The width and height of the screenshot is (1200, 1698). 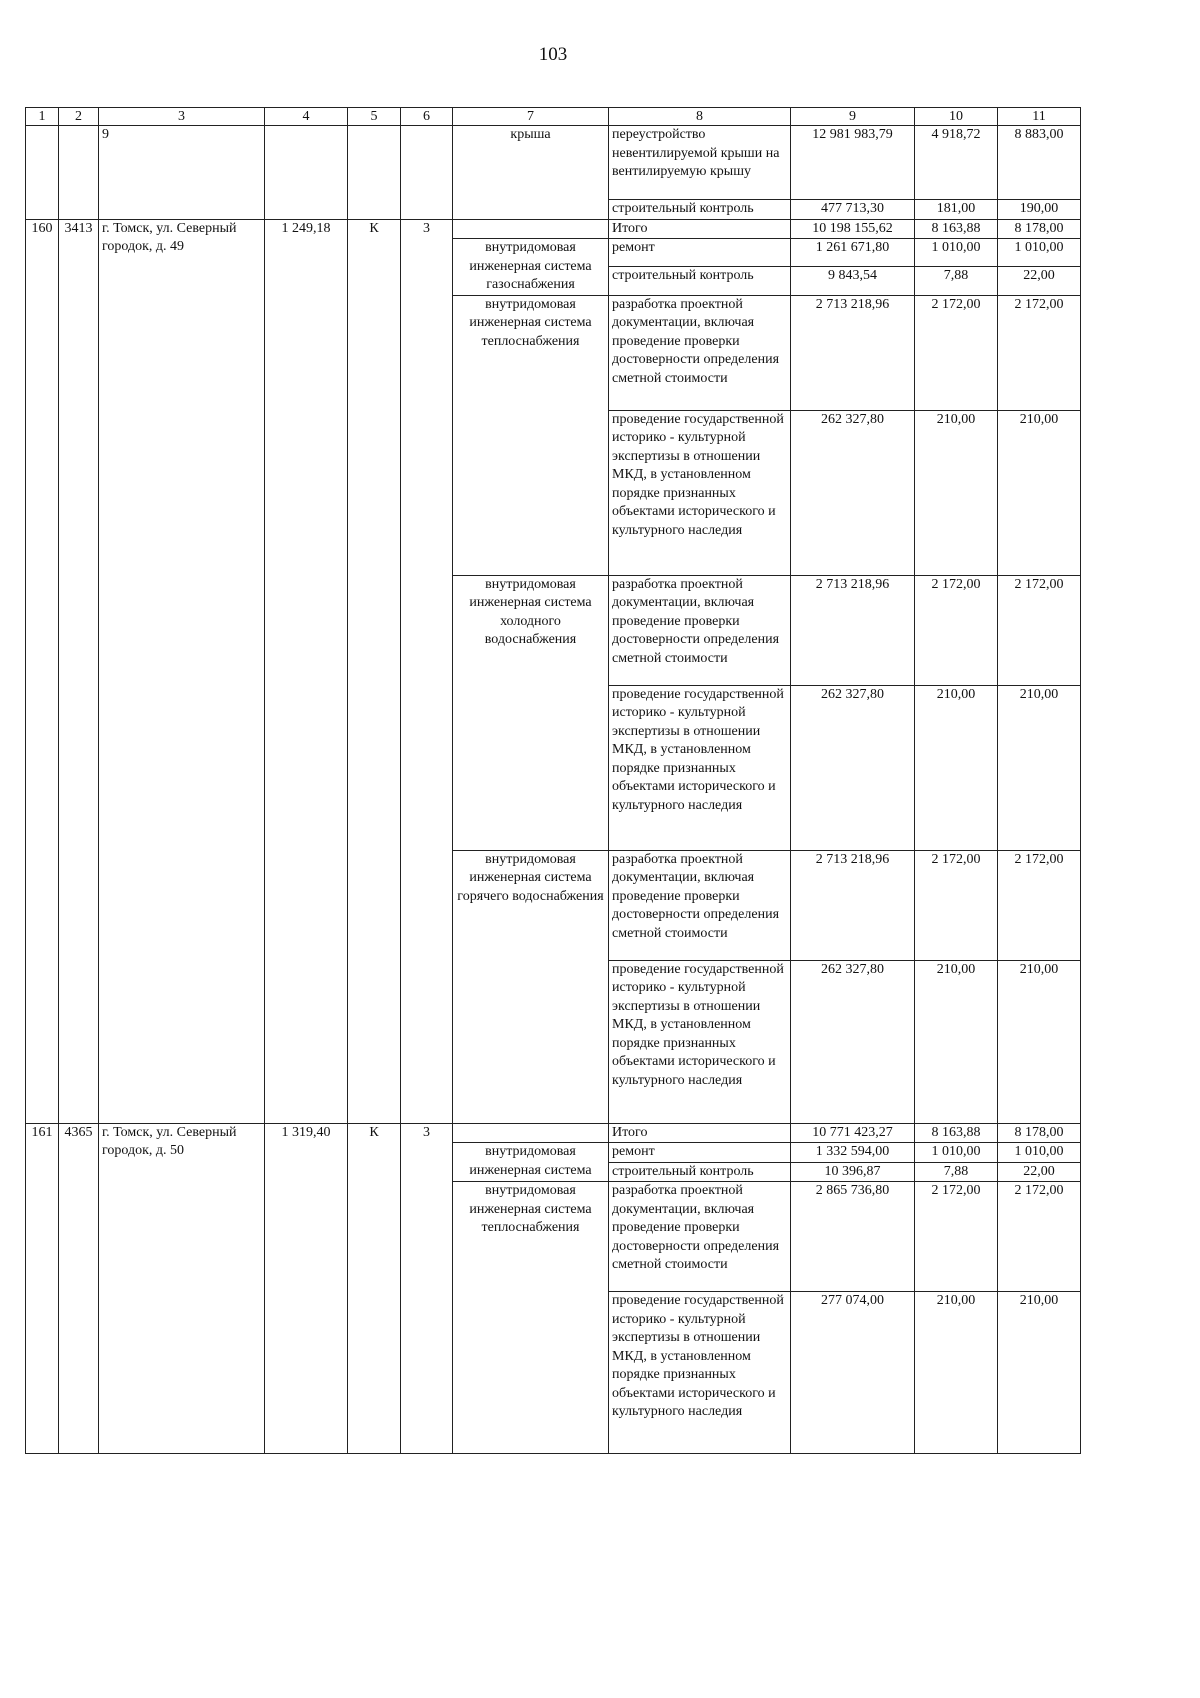 What do you see at coordinates (374, 172) in the screenshot?
I see `cell-type` at bounding box center [374, 172].